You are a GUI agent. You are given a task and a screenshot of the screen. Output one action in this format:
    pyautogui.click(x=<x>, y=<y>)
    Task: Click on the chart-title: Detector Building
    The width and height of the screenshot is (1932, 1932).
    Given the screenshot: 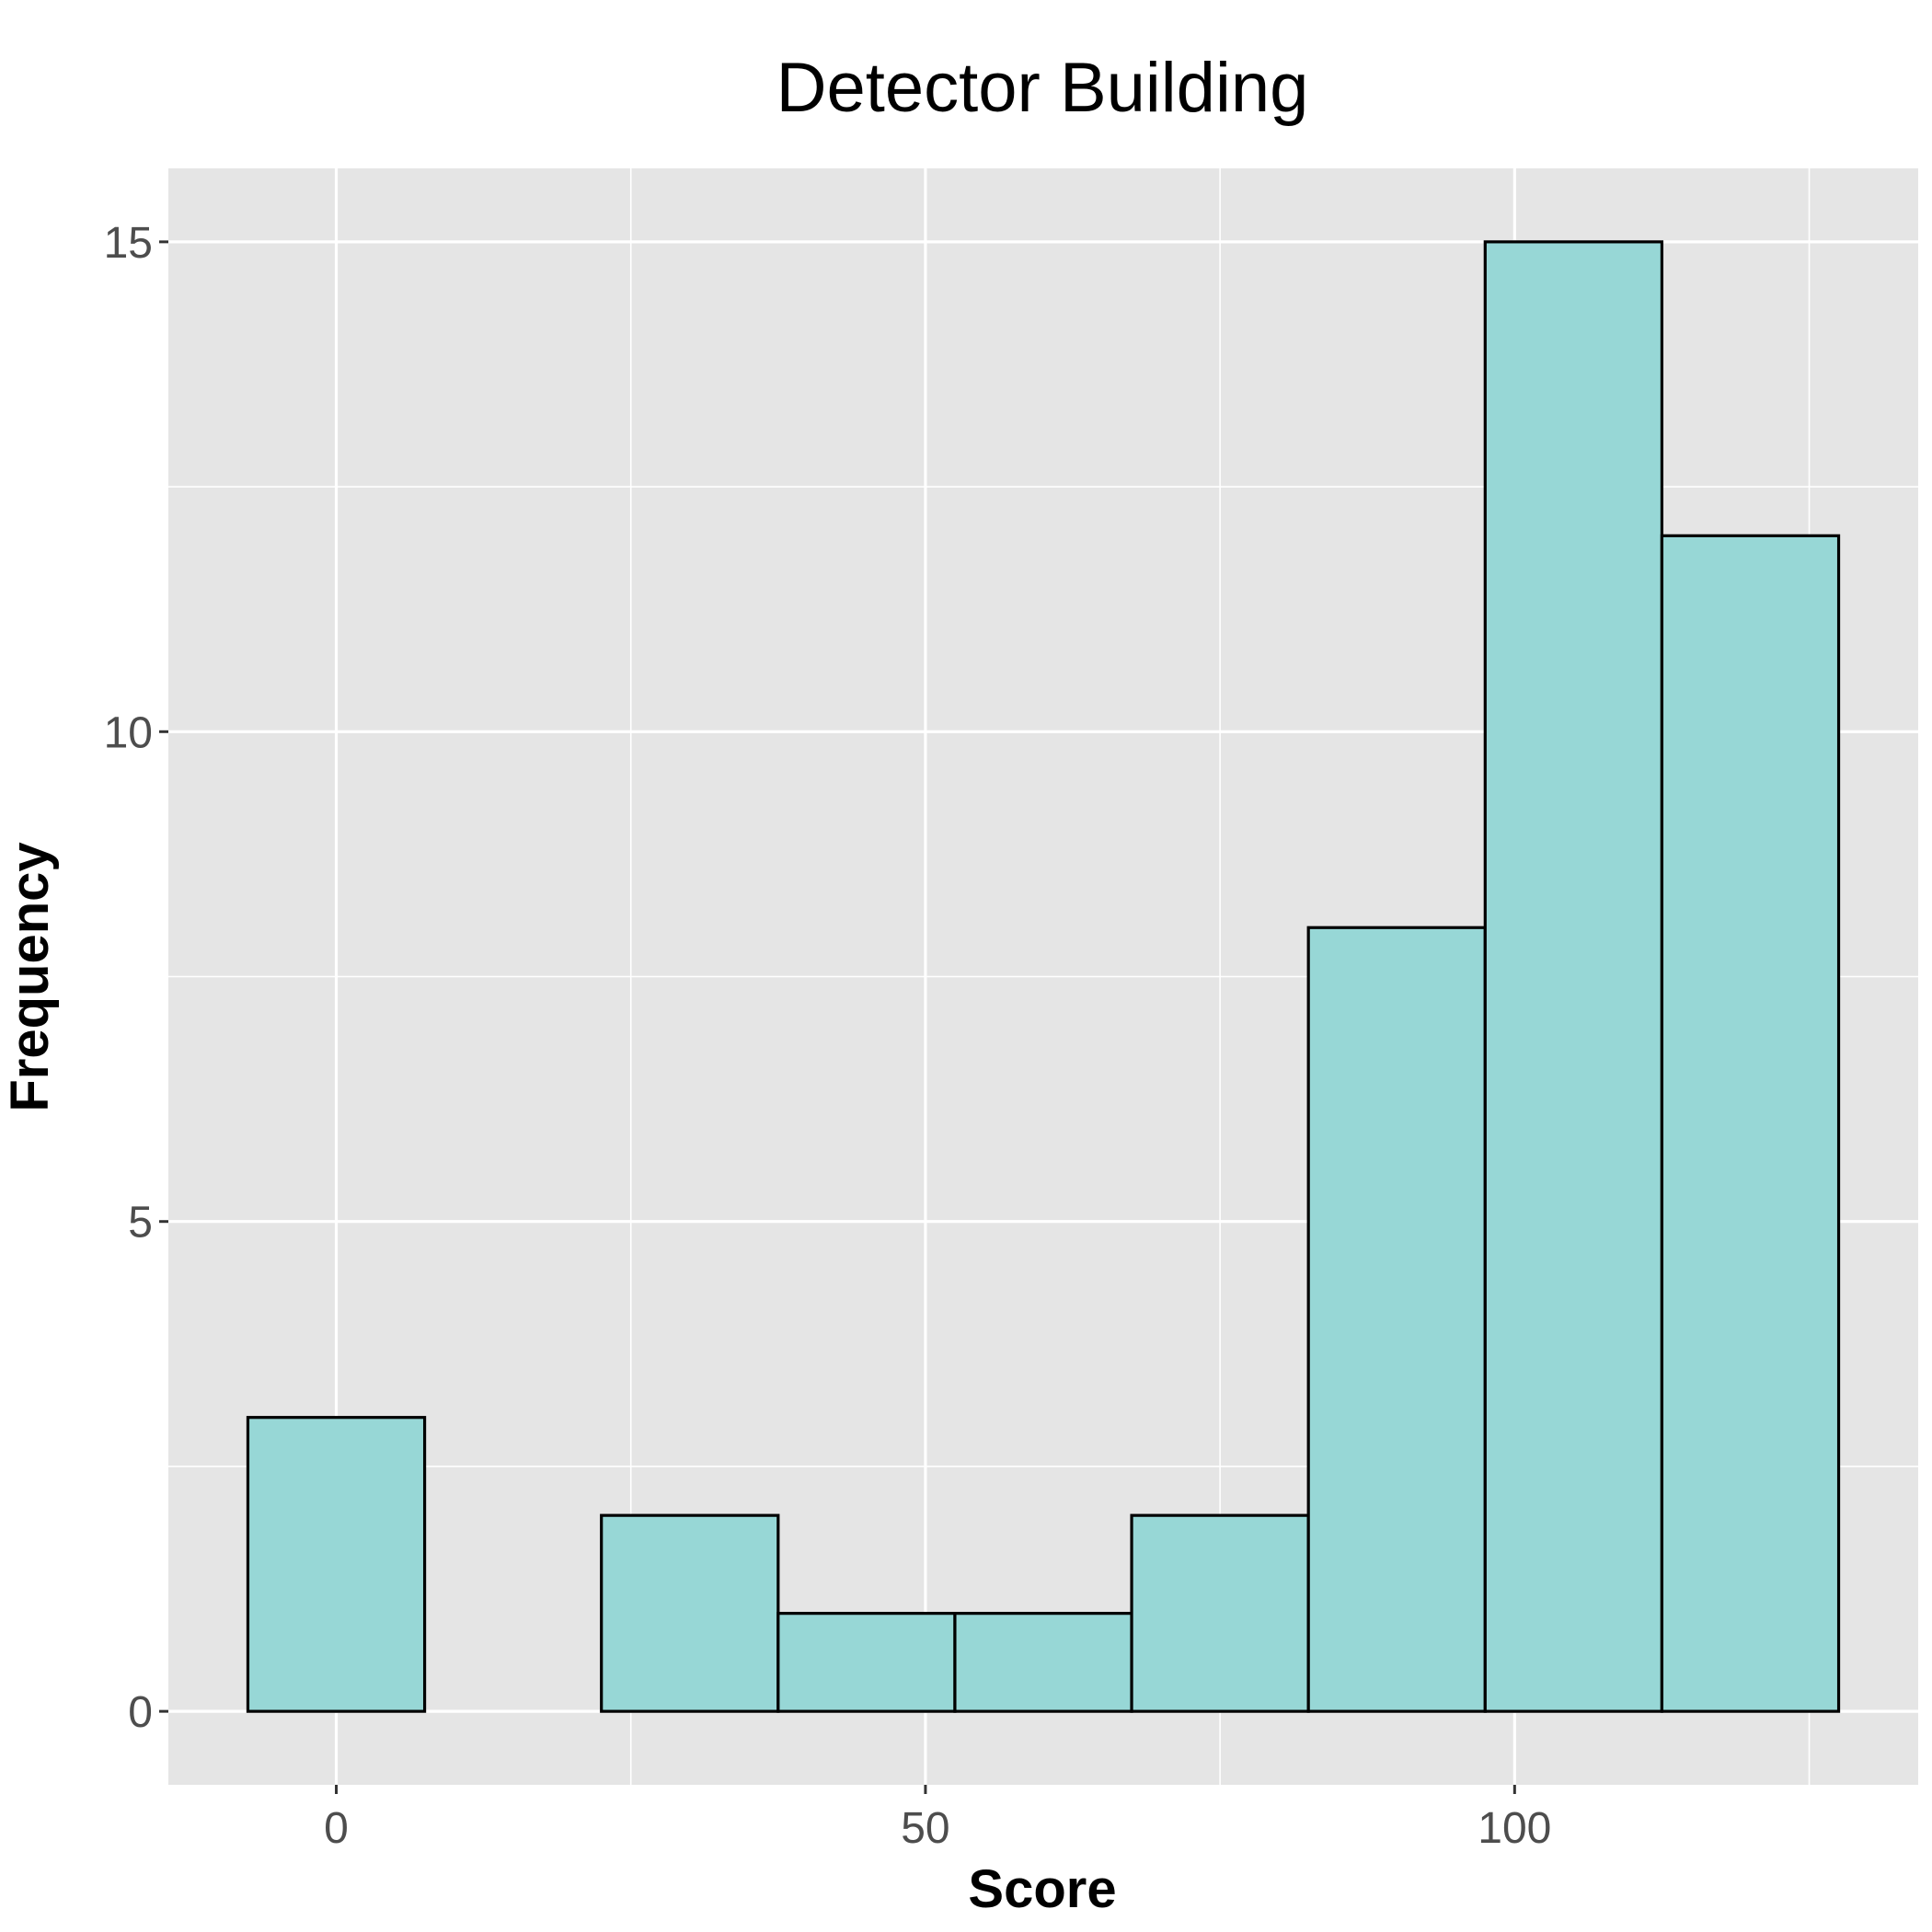 What is the action you would take?
    pyautogui.click(x=1042, y=88)
    